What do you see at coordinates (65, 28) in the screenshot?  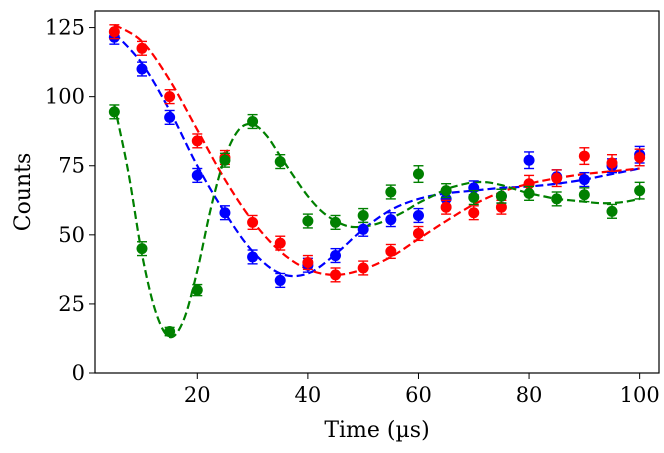 I see `y-tick-label: 125` at bounding box center [65, 28].